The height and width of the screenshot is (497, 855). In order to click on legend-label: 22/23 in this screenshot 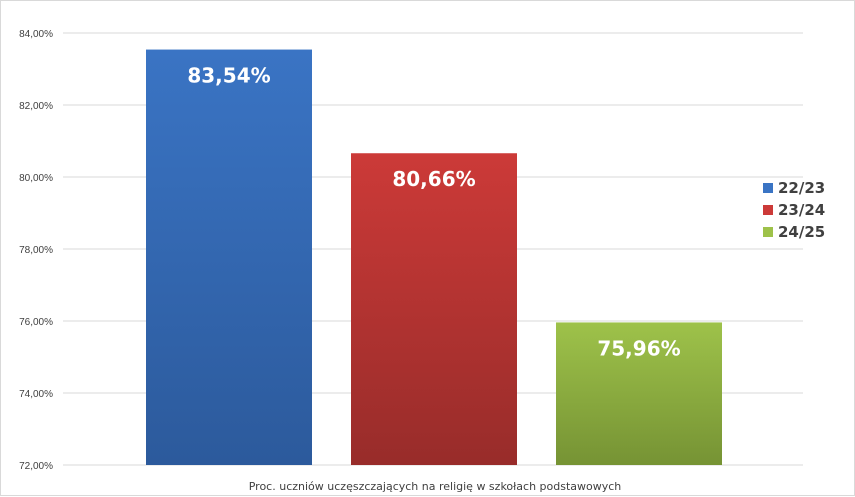, I will do `click(801, 188)`.